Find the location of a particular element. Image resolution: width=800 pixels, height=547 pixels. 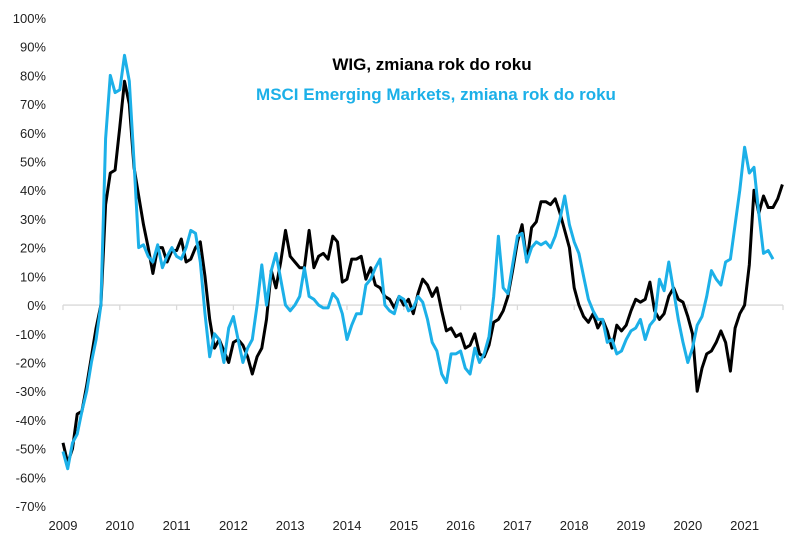

x-tick-label: 2012 is located at coordinates (233, 525).